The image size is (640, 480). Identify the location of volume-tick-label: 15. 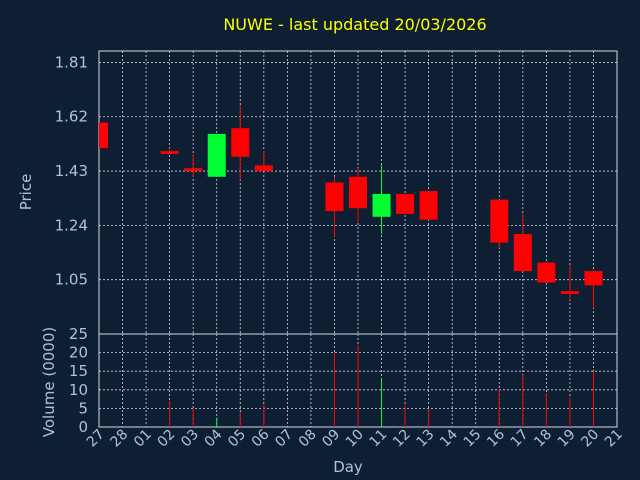
(78, 371).